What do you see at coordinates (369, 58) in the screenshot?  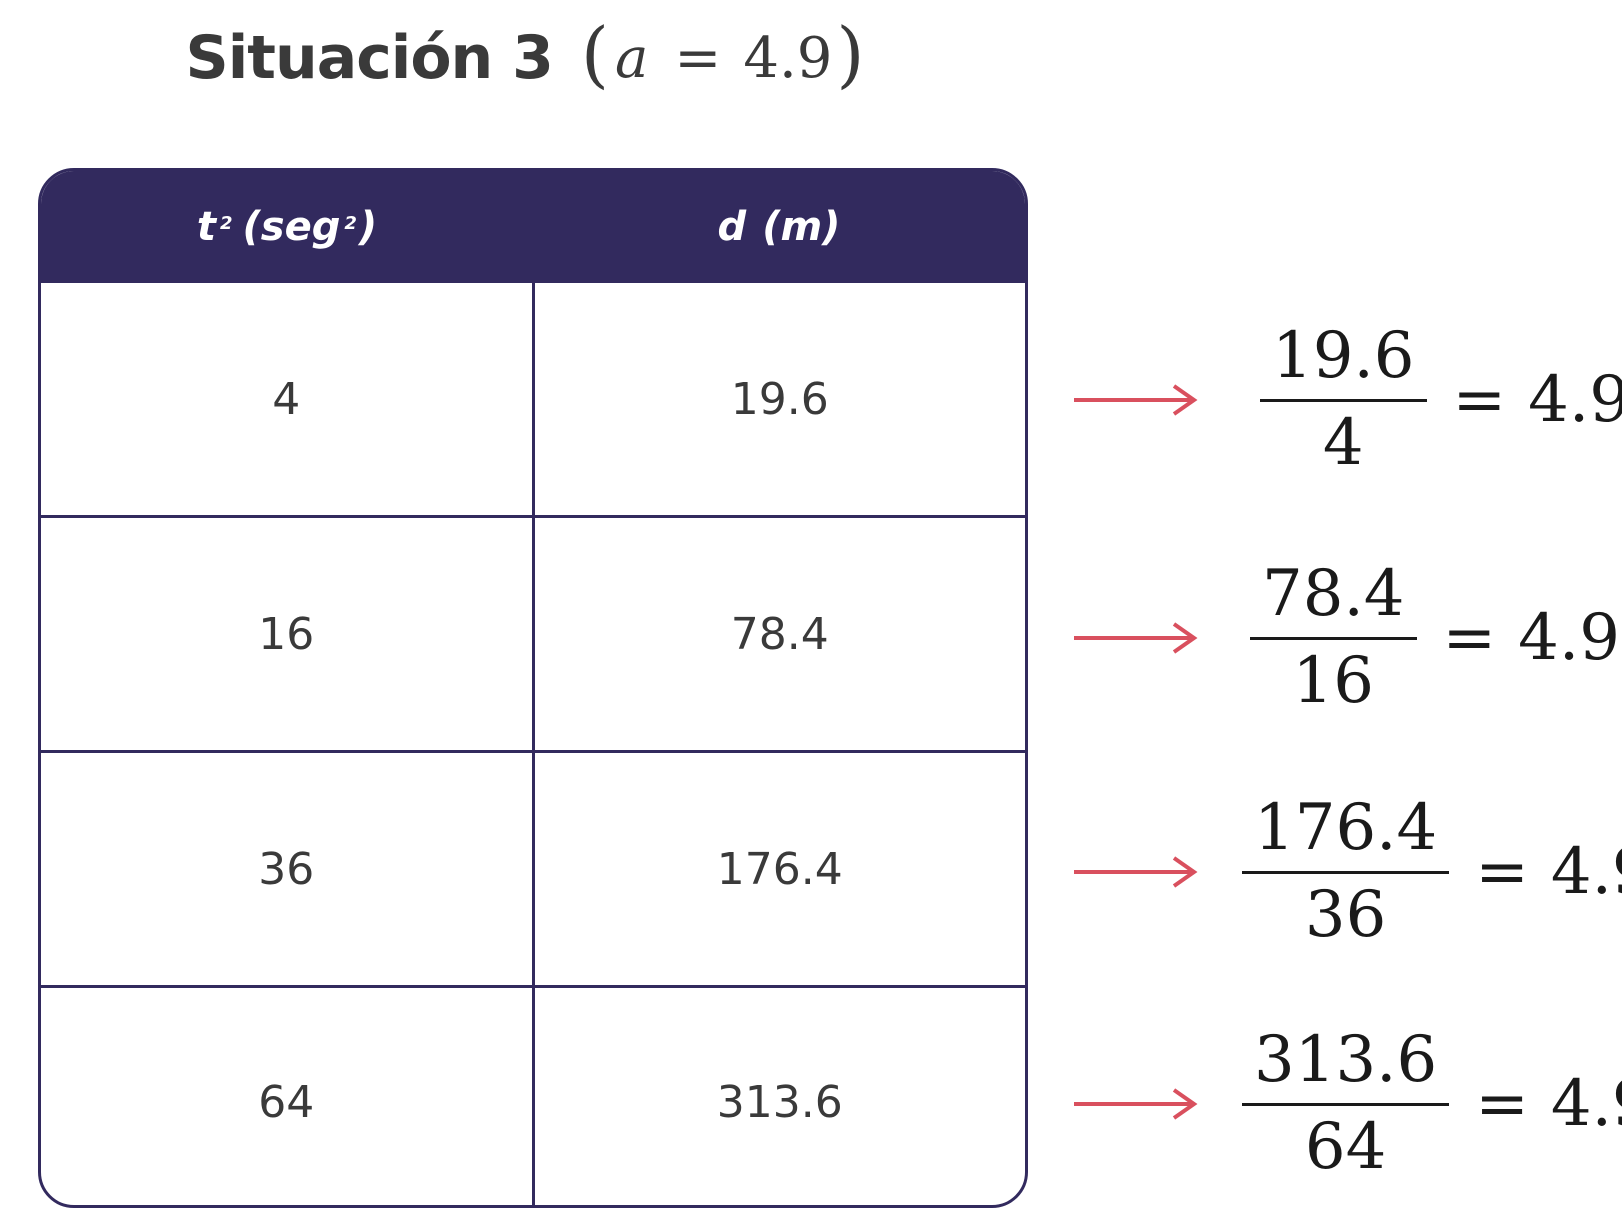 I see `title-text: Situación 3` at bounding box center [369, 58].